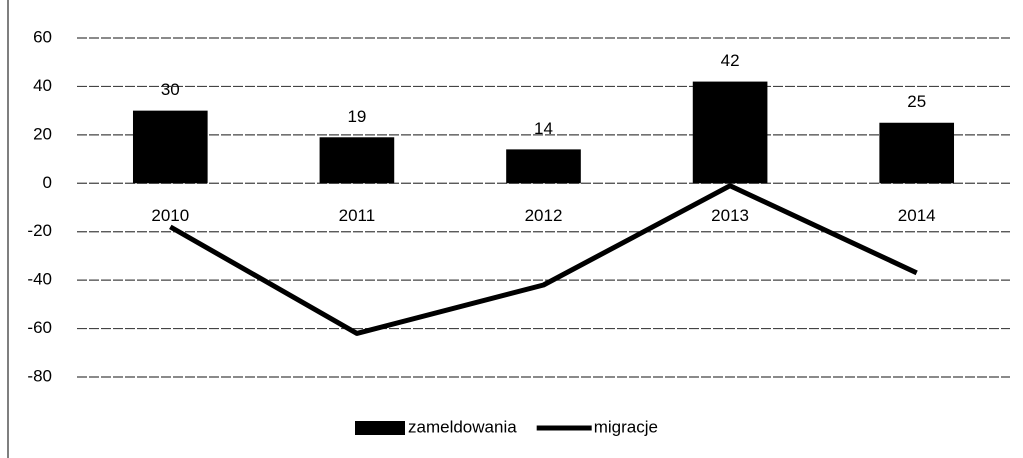 The height and width of the screenshot is (458, 1023). What do you see at coordinates (42, 133) in the screenshot?
I see `y-tick-label: 20` at bounding box center [42, 133].